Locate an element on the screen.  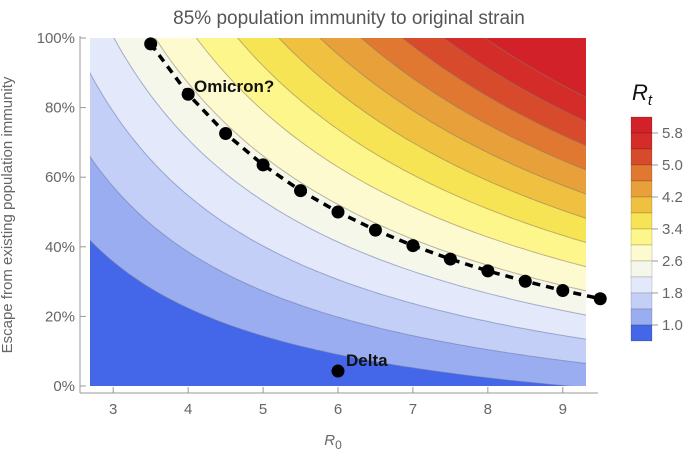
legend-tick-label: 2.6 is located at coordinates (672, 261).